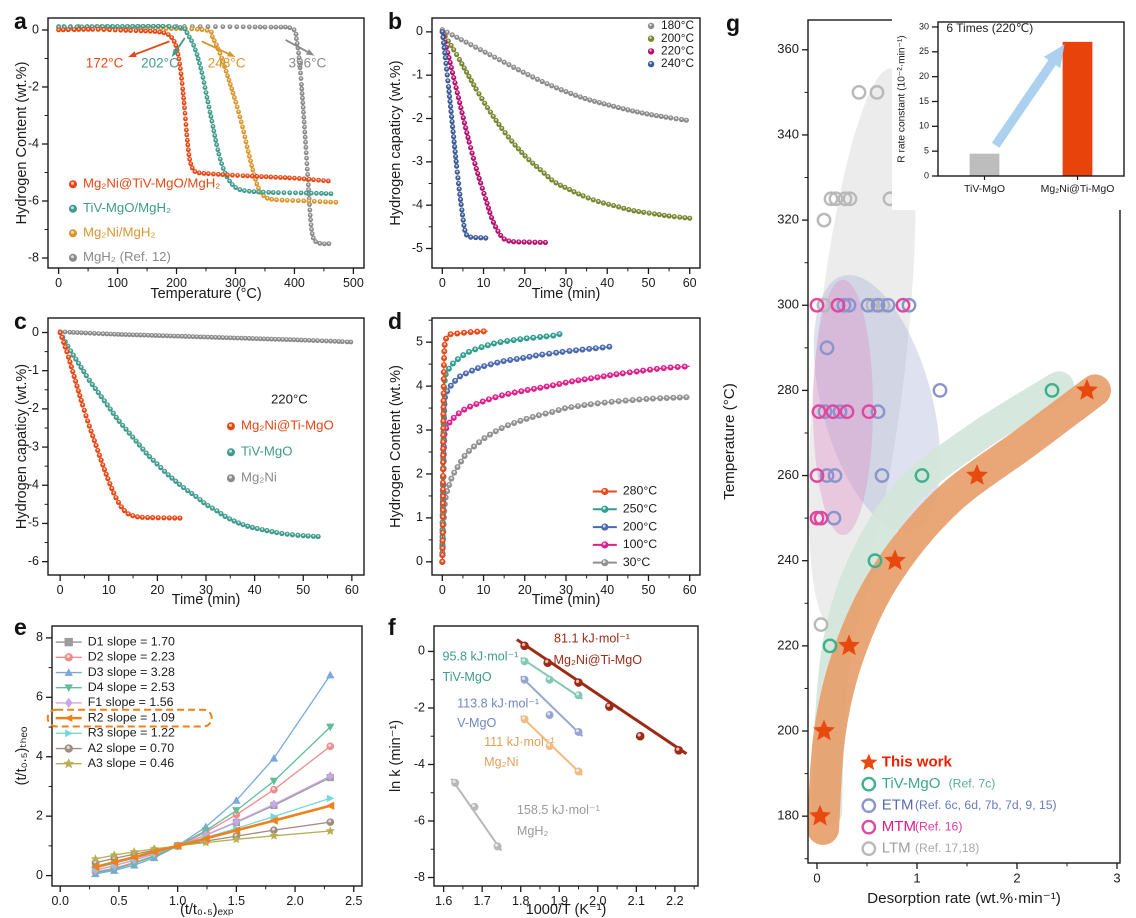  What do you see at coordinates (898, 805) in the screenshot?
I see `svg-text: ETM` at bounding box center [898, 805].